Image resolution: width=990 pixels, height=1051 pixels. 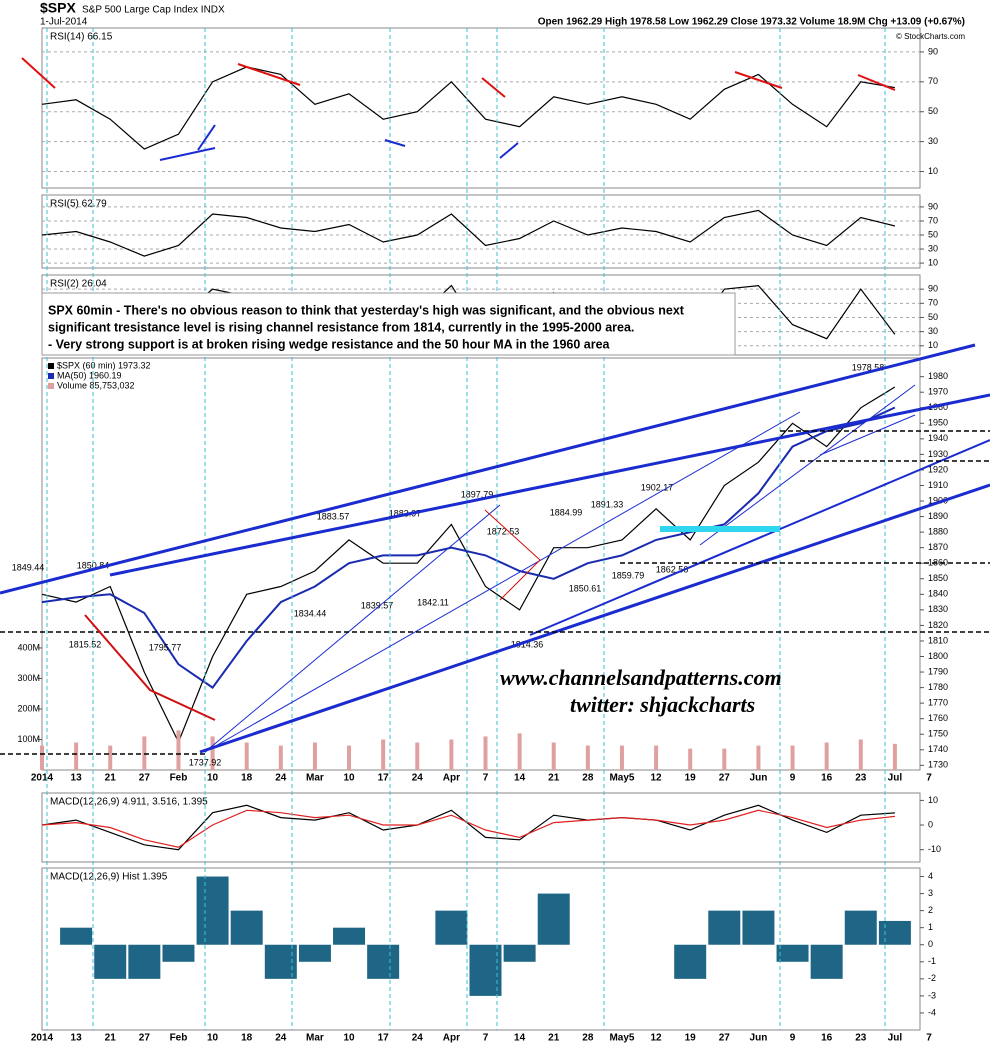 I want to click on y-tick-label: 10, so click(x=933, y=345).